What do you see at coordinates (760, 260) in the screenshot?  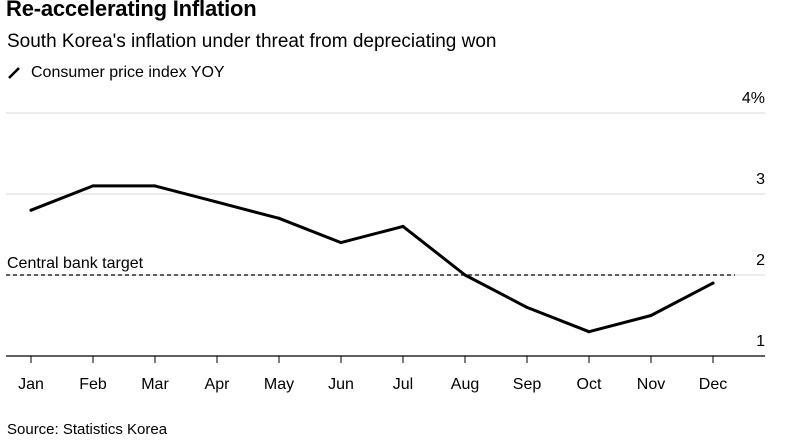 I see `y-tick-label: 2` at bounding box center [760, 260].